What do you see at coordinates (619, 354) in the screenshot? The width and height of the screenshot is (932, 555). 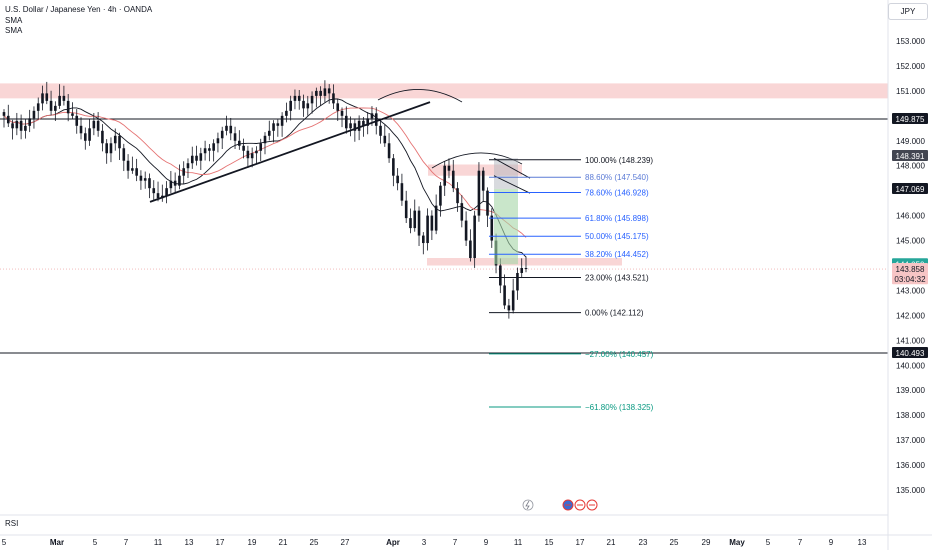 I see `fib-level-label: −27.00% (140.457)` at bounding box center [619, 354].